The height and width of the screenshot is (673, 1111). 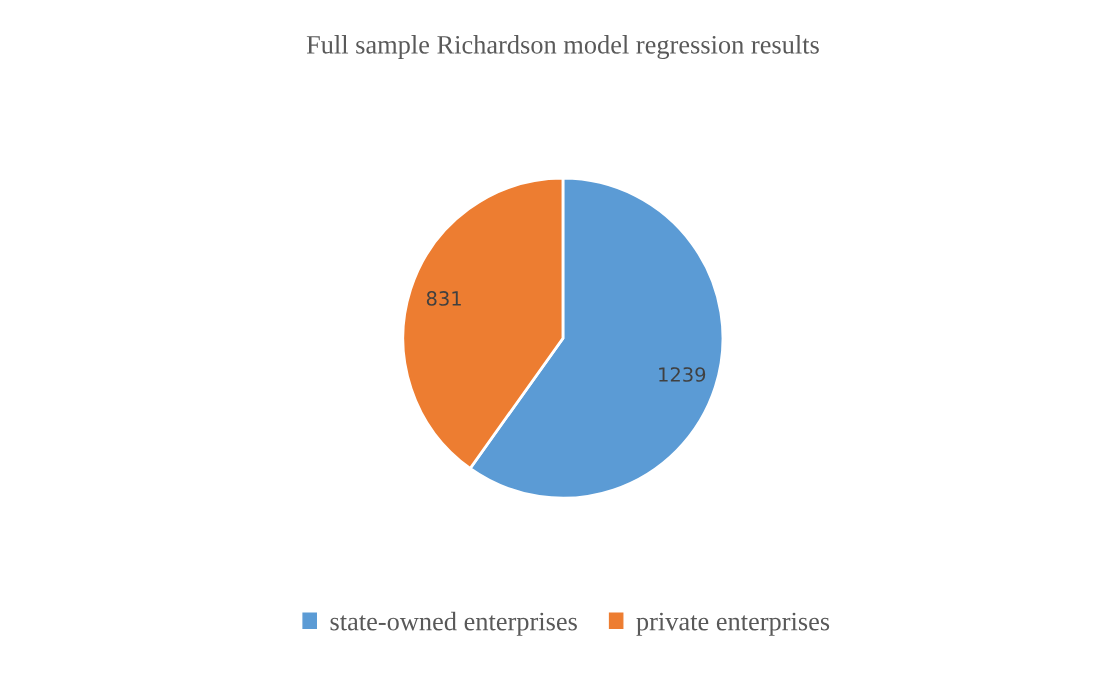 I want to click on legend-label: private enterprises, so click(x=733, y=624).